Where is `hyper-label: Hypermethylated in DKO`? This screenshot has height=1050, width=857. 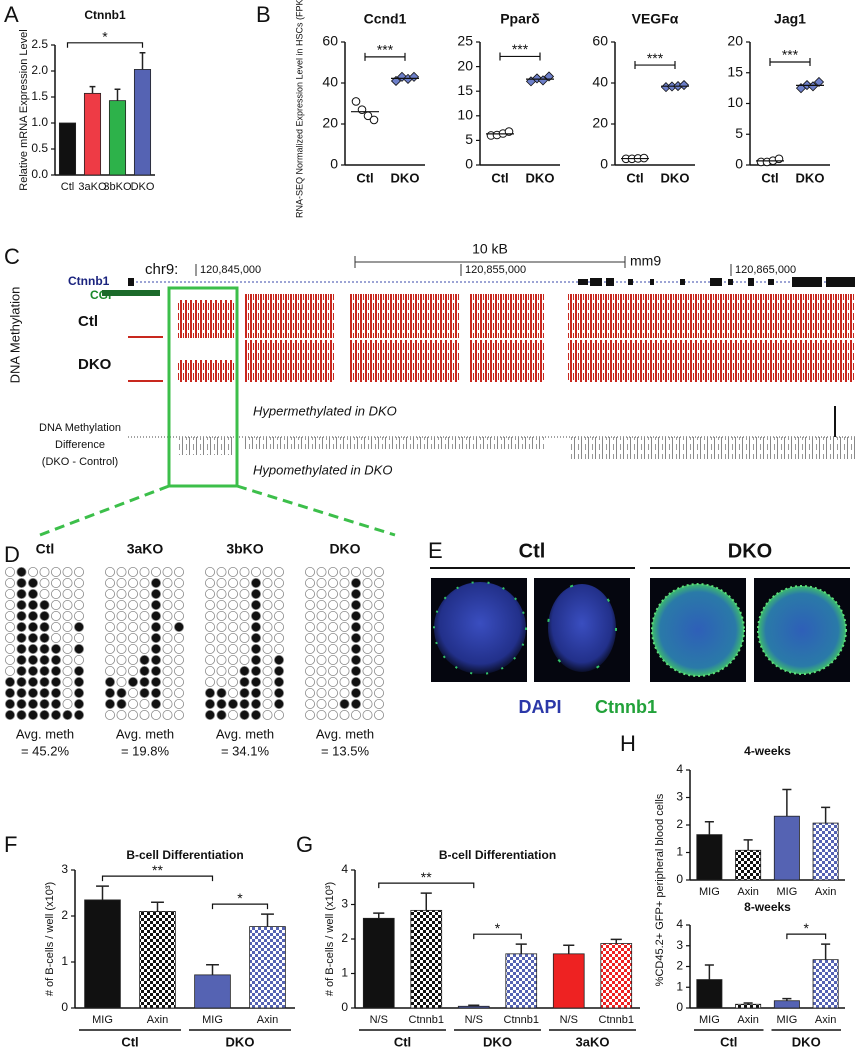
hyper-label: Hypermethylated in DKO is located at coordinates (325, 410).